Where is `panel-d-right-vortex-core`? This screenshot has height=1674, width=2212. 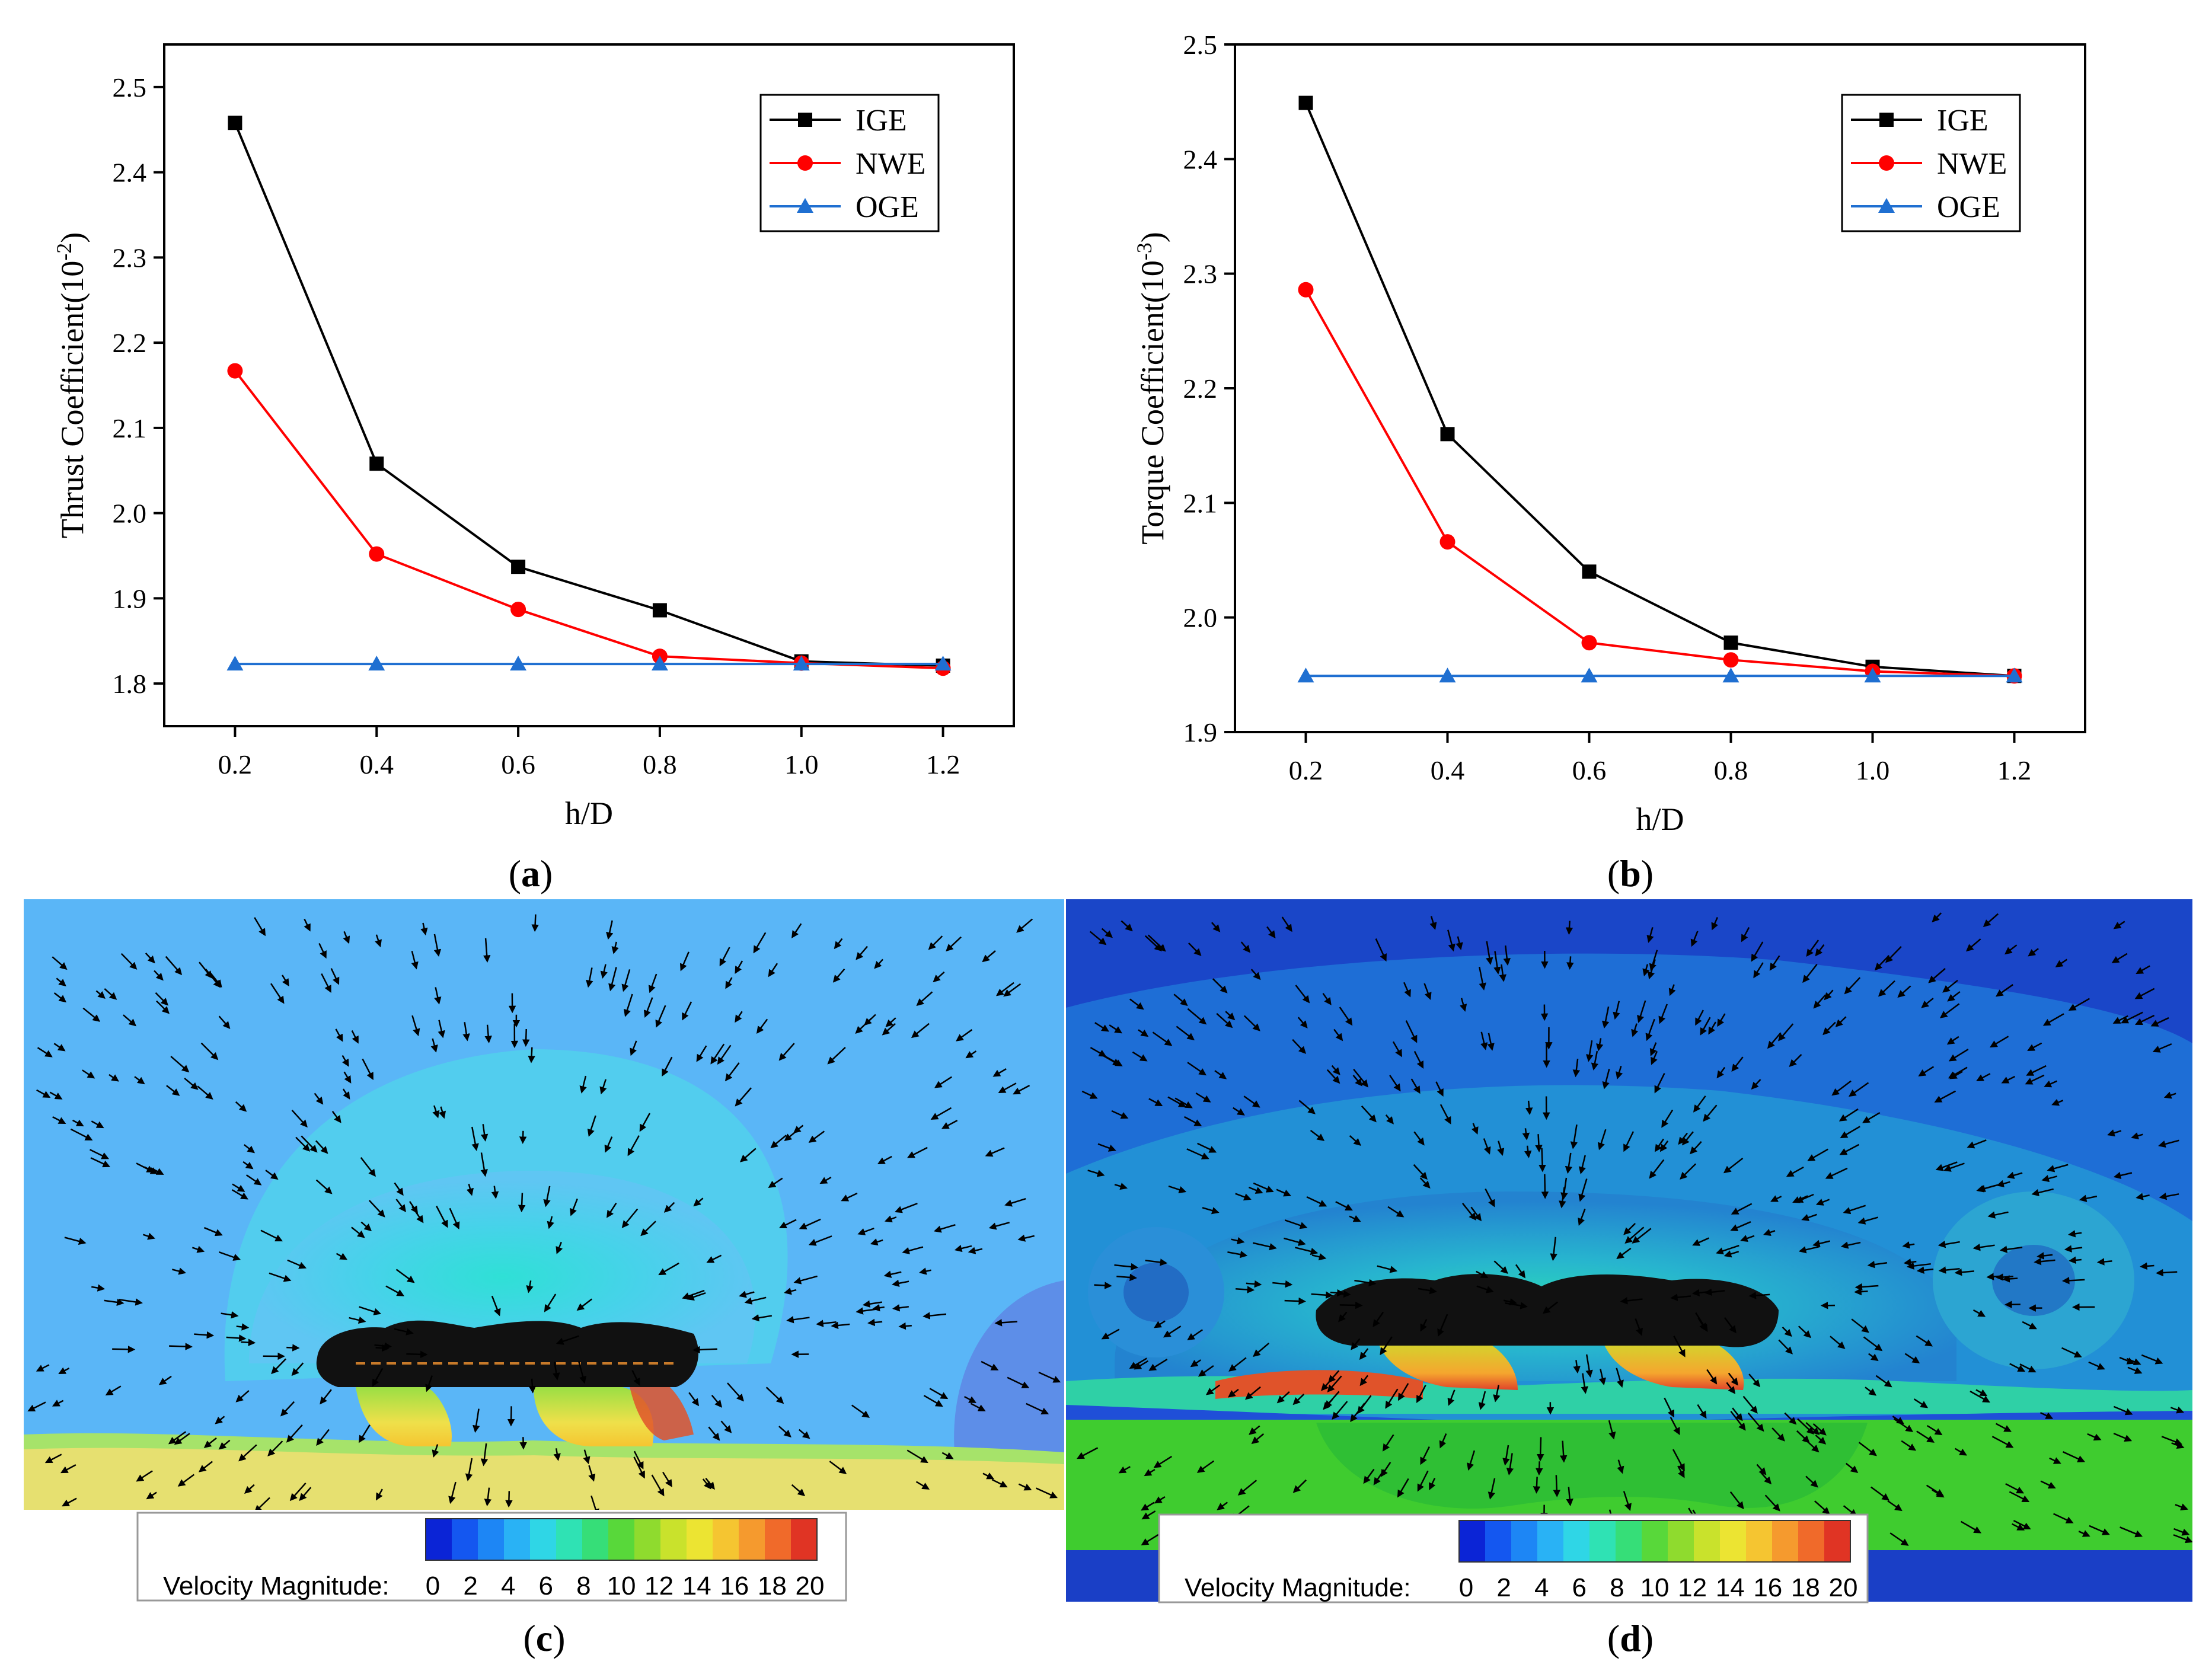 panel-d-right-vortex-core is located at coordinates (2033, 1280).